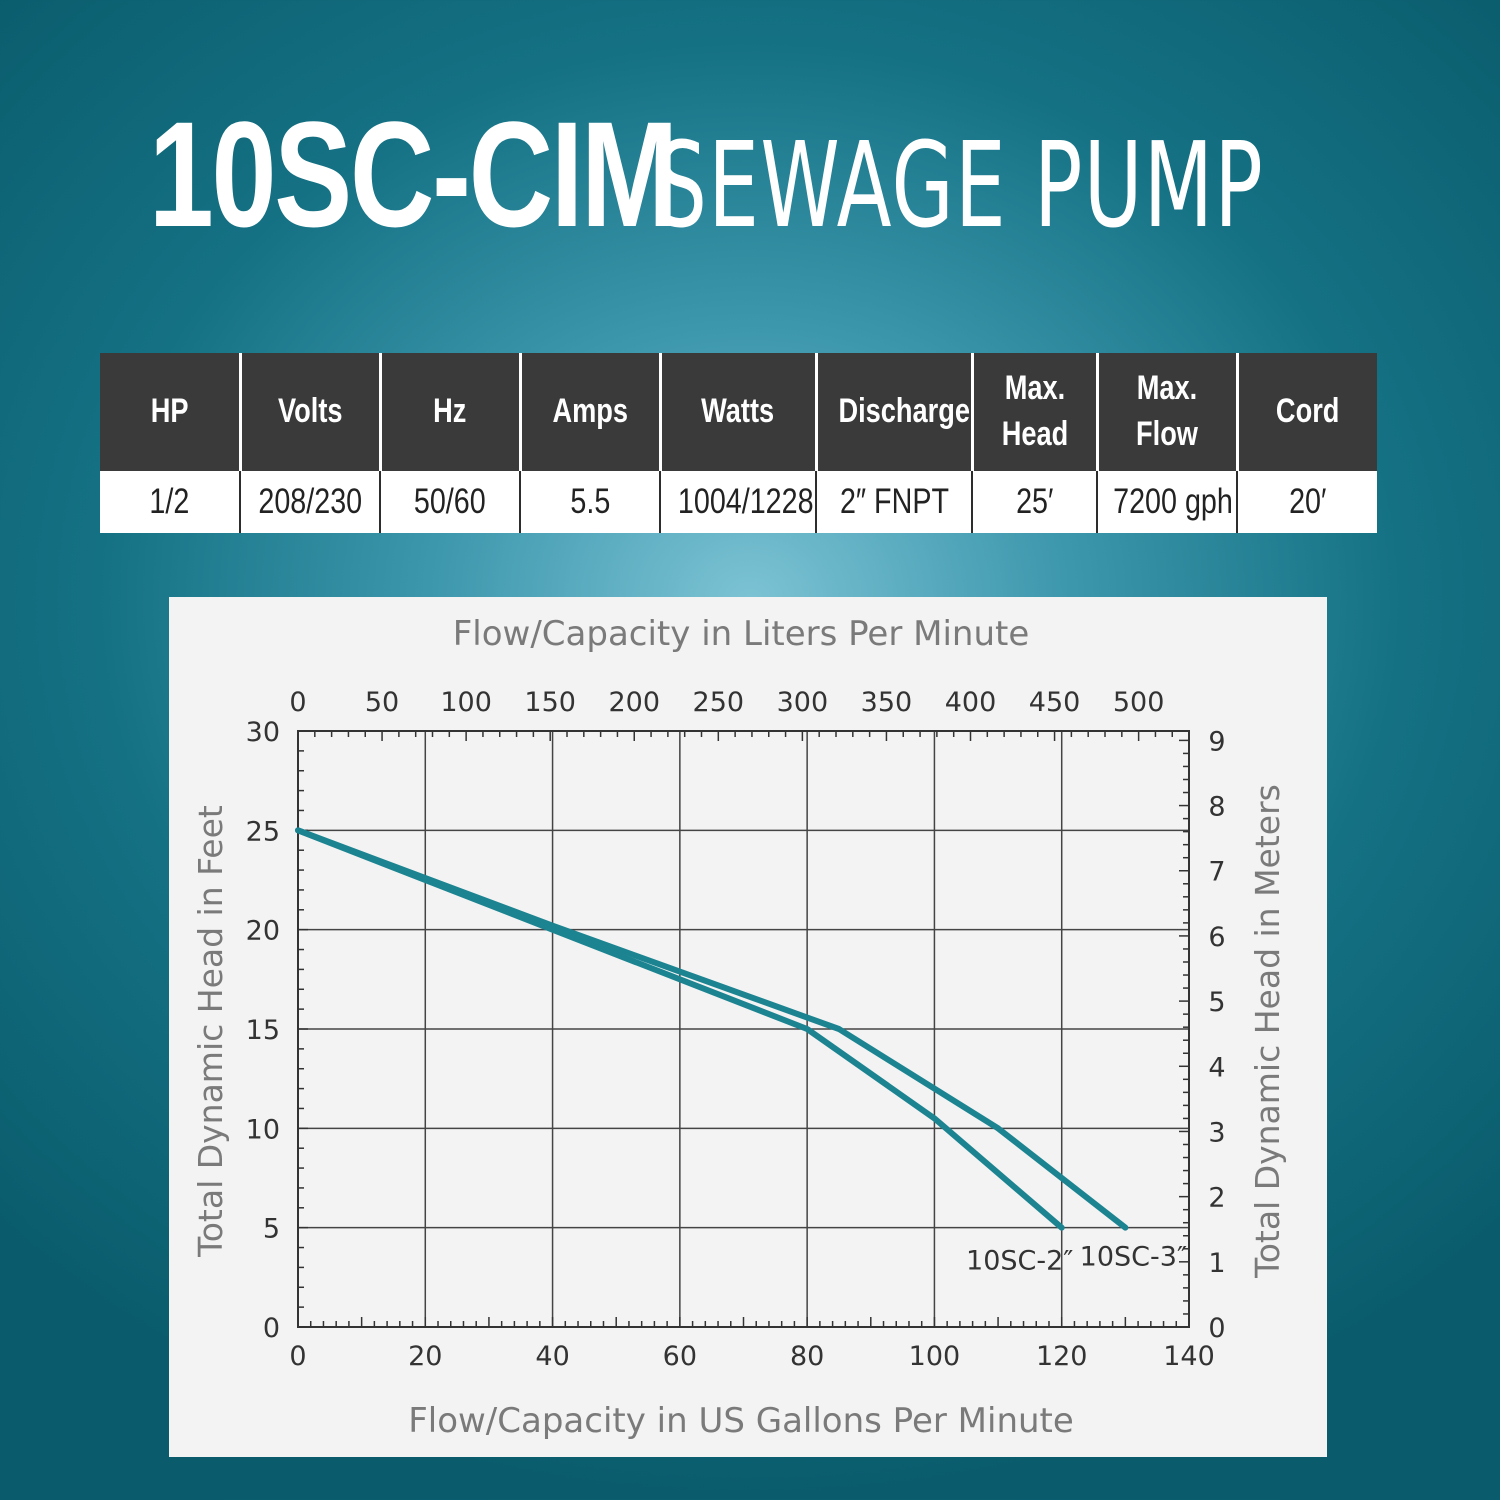 This screenshot has width=1500, height=1500. I want to click on x-tick-label: 100, so click(935, 1356).